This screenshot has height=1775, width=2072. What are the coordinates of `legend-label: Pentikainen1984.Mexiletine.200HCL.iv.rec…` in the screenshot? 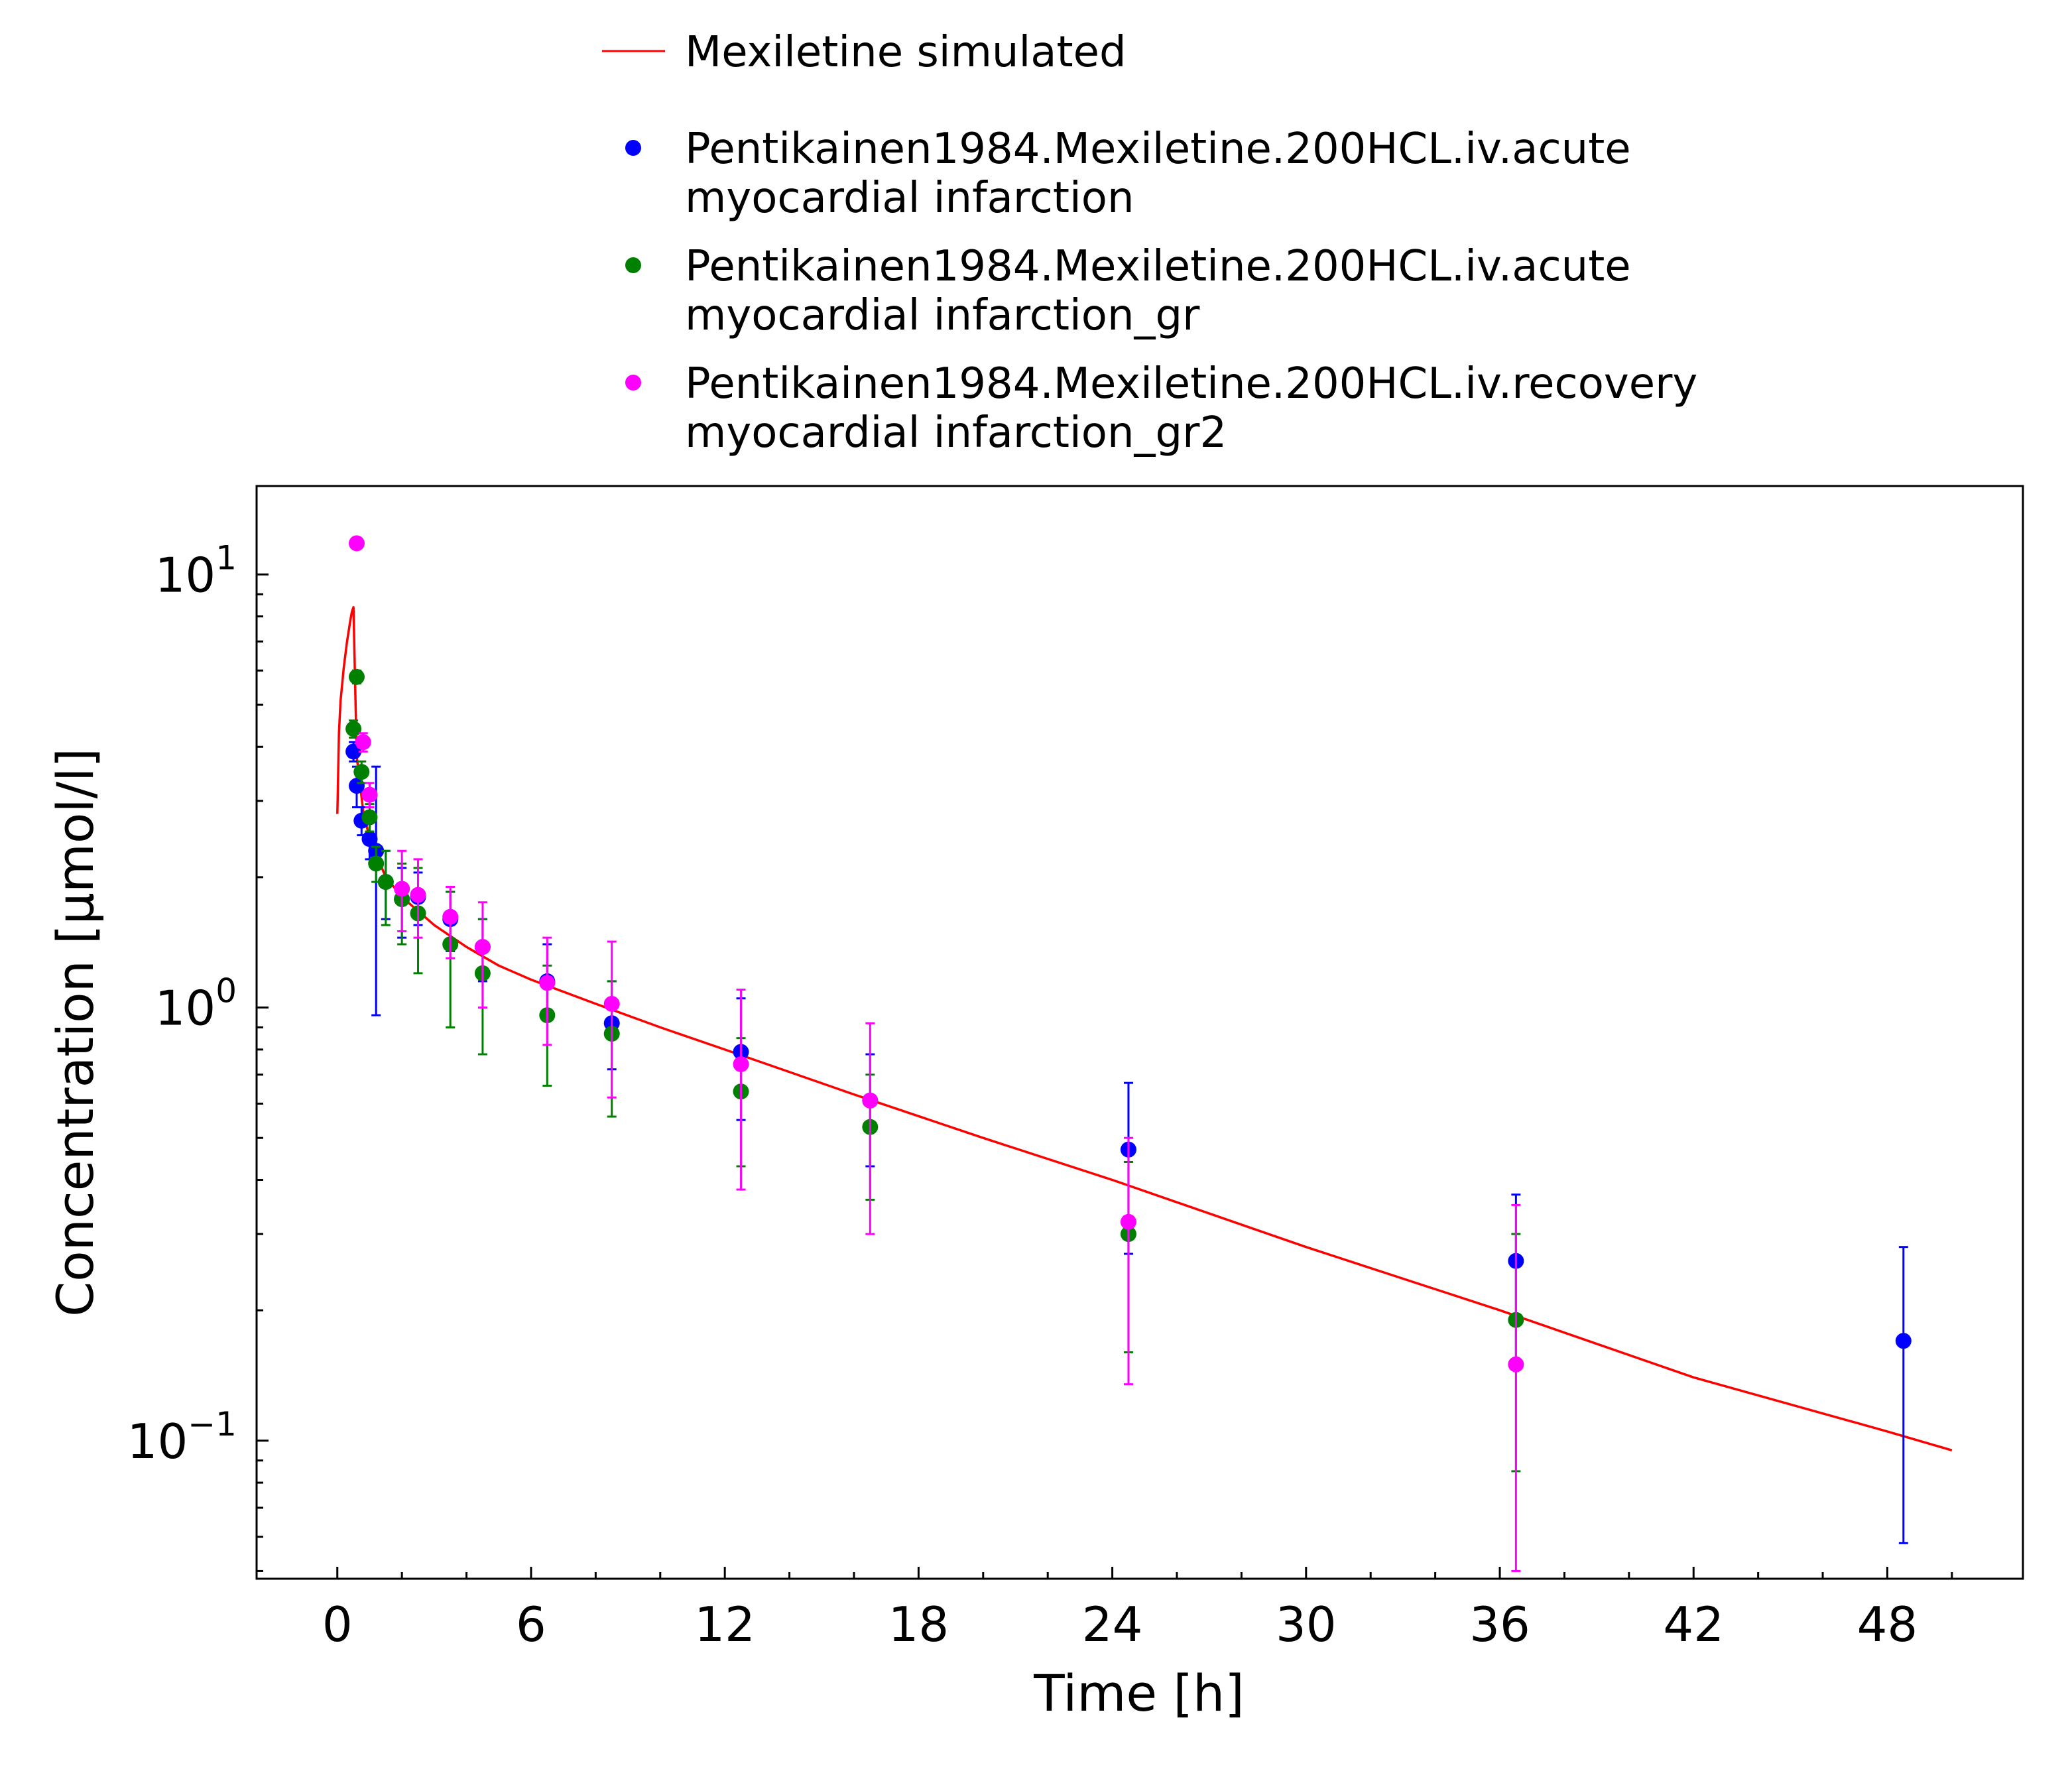 It's located at (1191, 383).